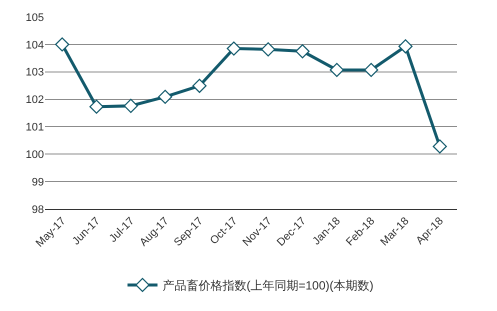 This screenshot has width=497, height=311. Describe the element at coordinates (35, 100) in the screenshot. I see `y-tick-label: 102` at that location.